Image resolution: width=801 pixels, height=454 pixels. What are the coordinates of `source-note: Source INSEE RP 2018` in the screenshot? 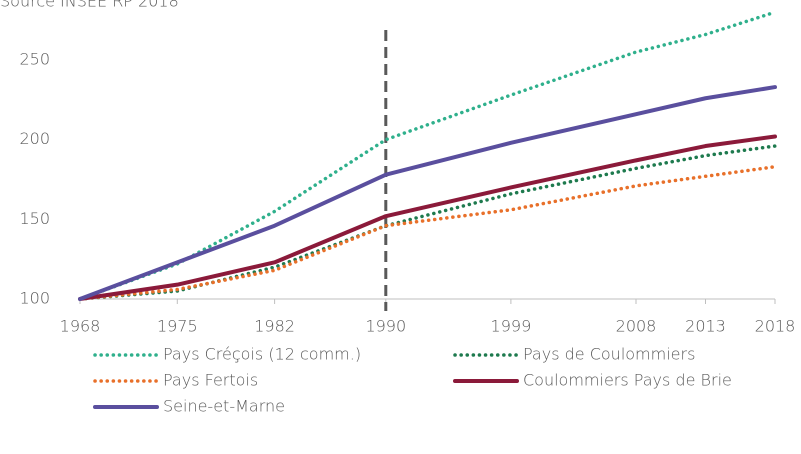 It's located at (89, 5).